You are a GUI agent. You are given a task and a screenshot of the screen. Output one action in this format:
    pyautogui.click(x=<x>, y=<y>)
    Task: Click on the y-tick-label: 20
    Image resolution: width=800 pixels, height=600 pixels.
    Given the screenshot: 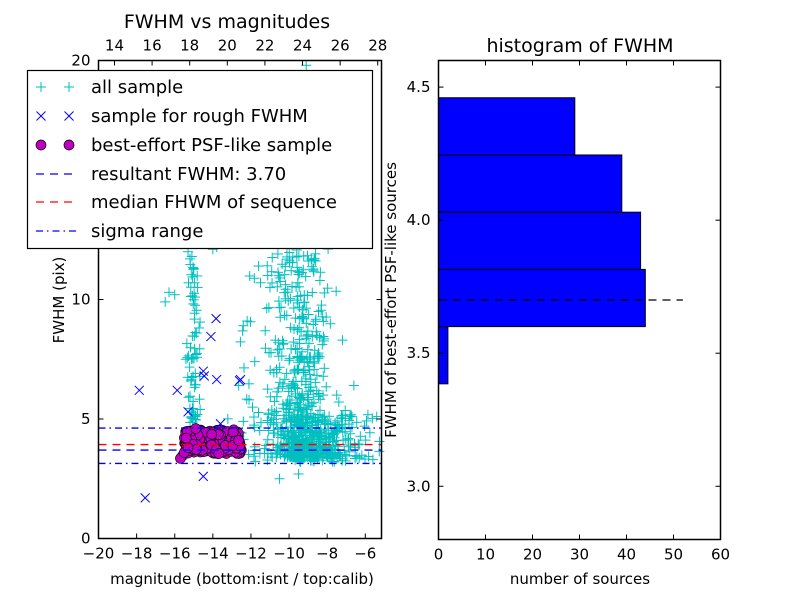 What is the action you would take?
    pyautogui.click(x=80, y=61)
    